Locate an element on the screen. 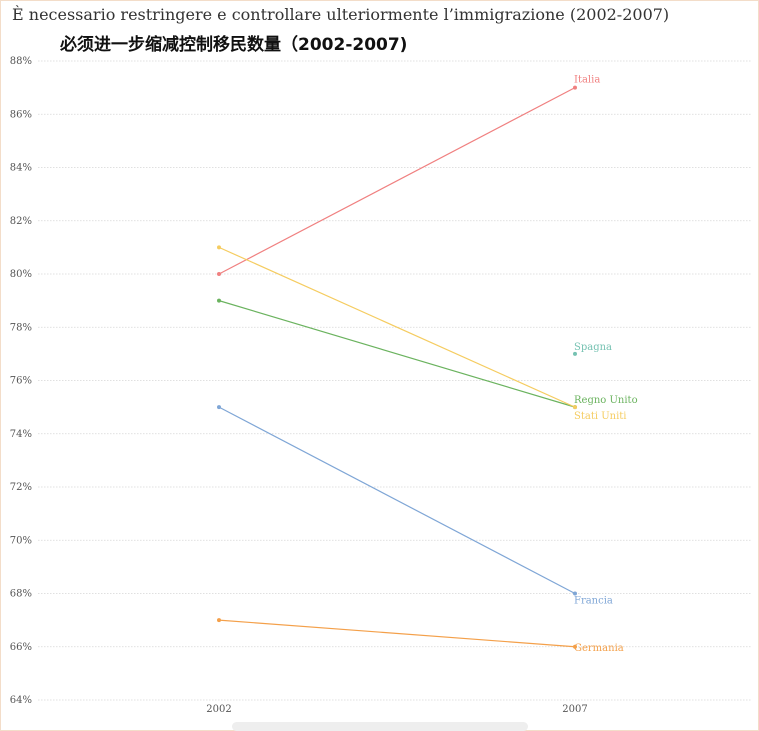  horizontal-scrollbar is located at coordinates (380, 726).